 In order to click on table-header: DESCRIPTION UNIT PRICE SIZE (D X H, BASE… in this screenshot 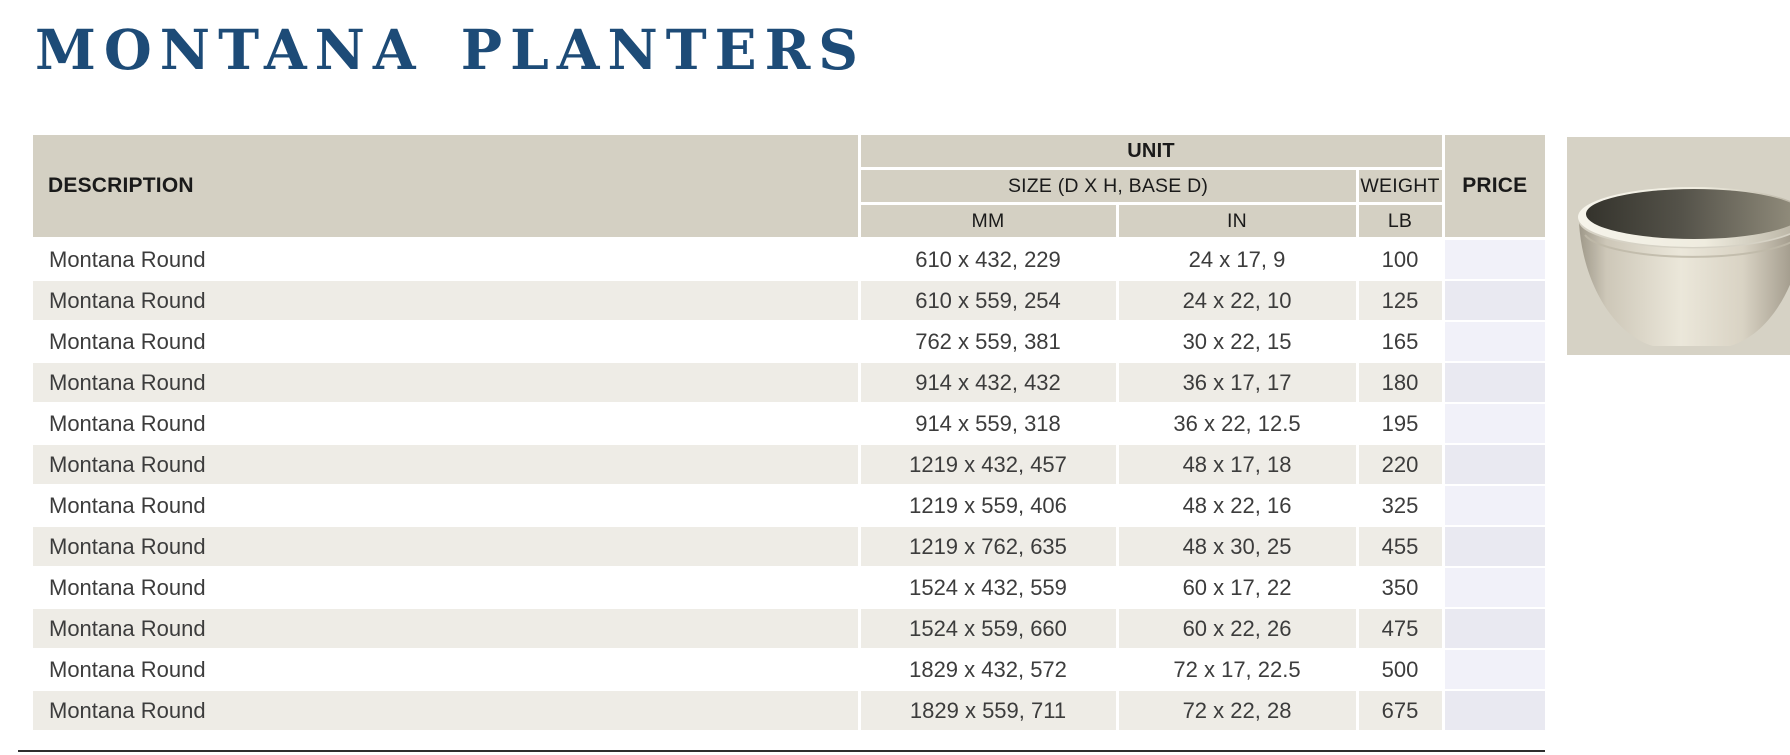, I will do `click(789, 187)`.